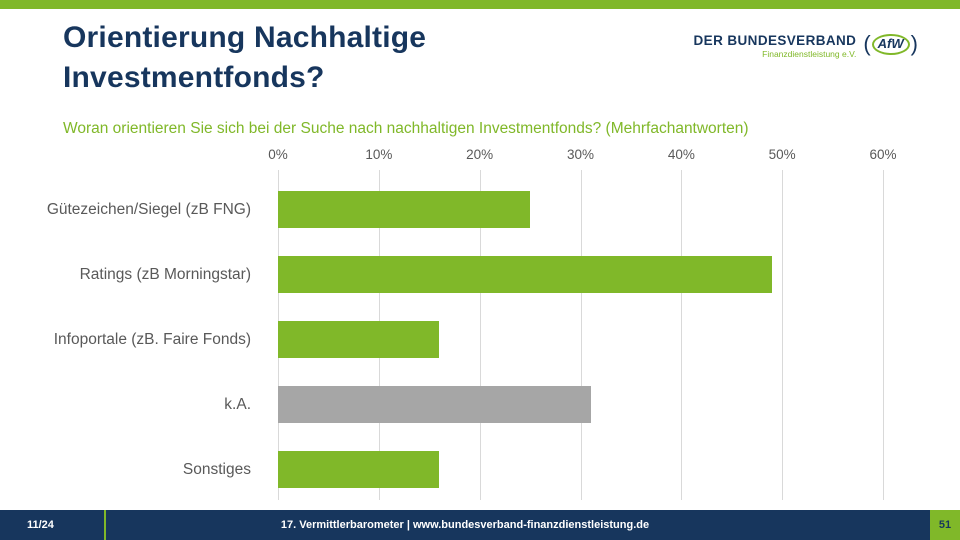 Image resolution: width=960 pixels, height=540 pixels. I want to click on x-axis-tick-labels: 0% 10% 20% 30% 40% 50% 60%, so click(582, 155).